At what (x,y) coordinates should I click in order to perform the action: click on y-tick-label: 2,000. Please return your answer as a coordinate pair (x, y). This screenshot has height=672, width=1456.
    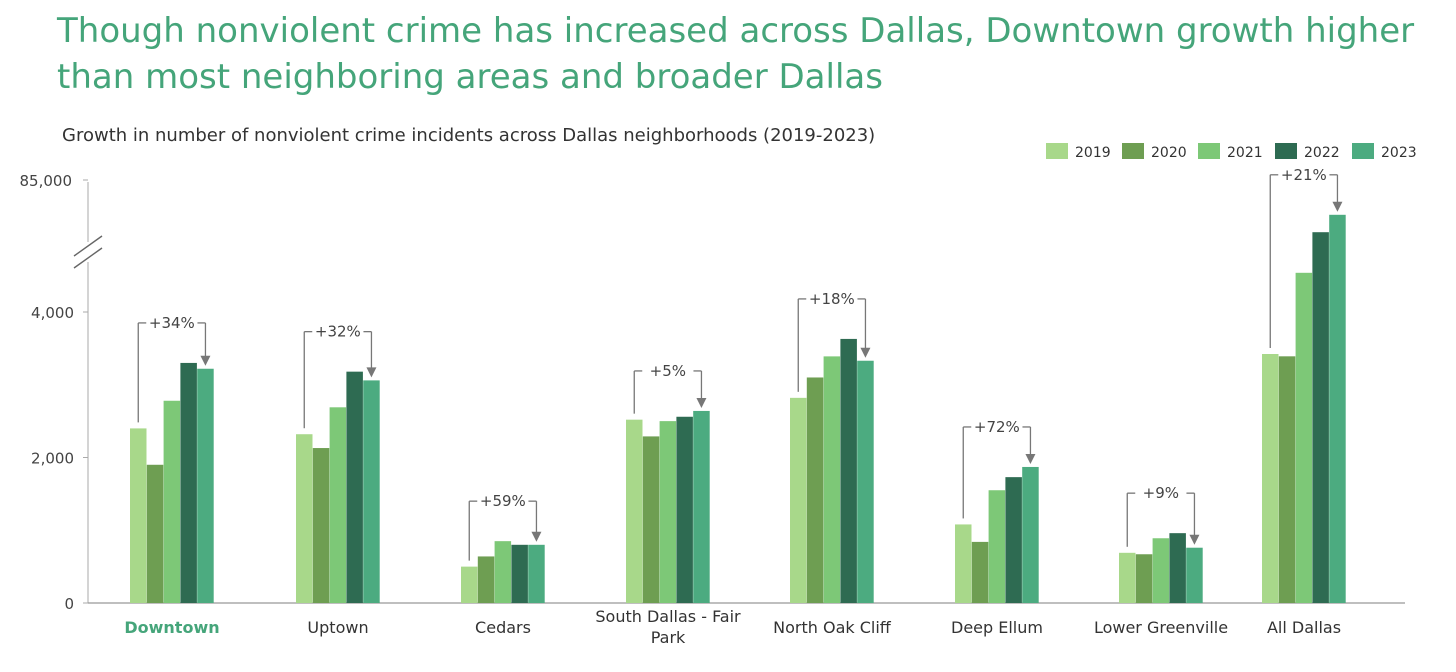
    Looking at the image, I should click on (52, 459).